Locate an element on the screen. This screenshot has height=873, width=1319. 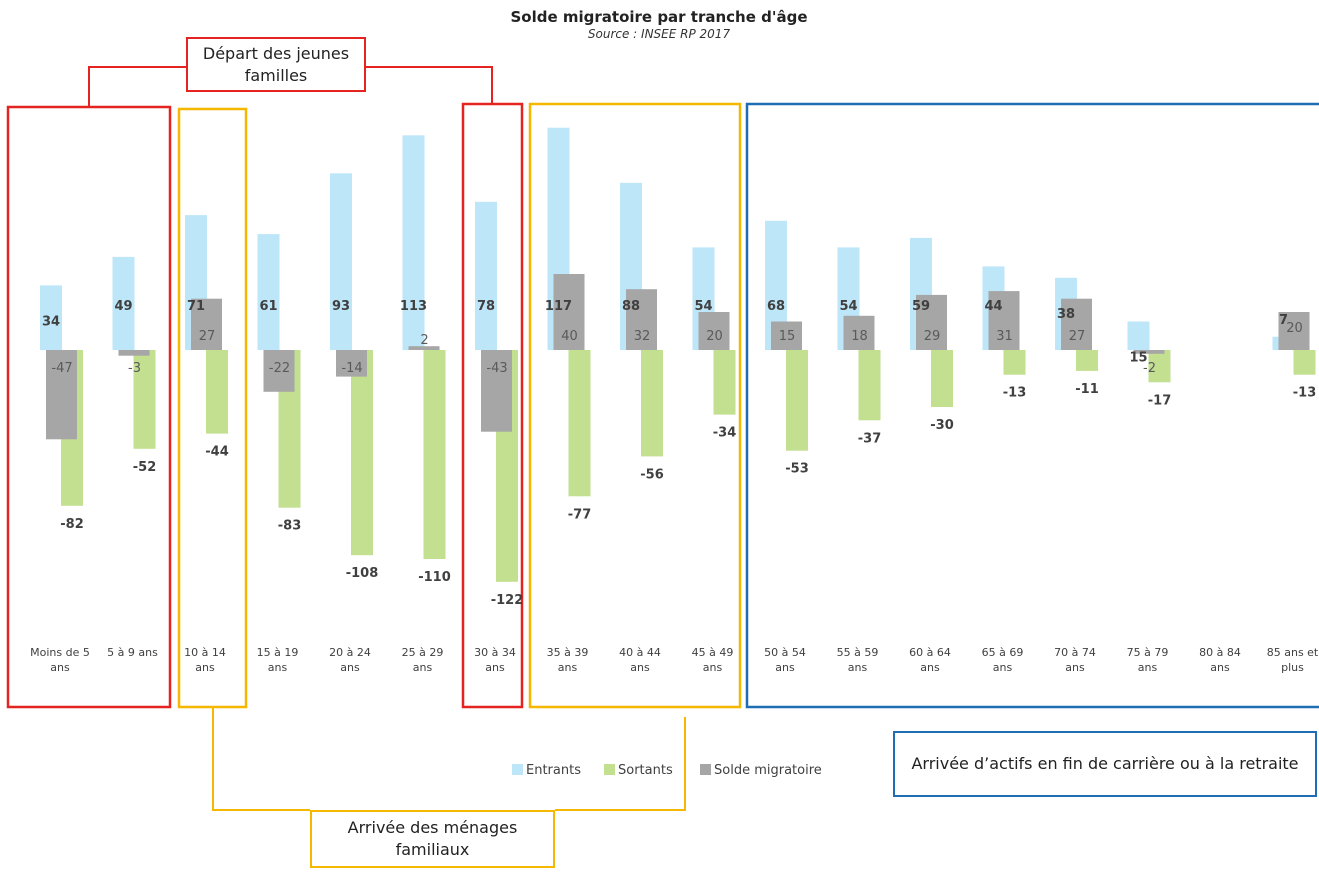
category-group-5: 113 -110 2 25 à 29 ans is located at coordinates (425, 404).